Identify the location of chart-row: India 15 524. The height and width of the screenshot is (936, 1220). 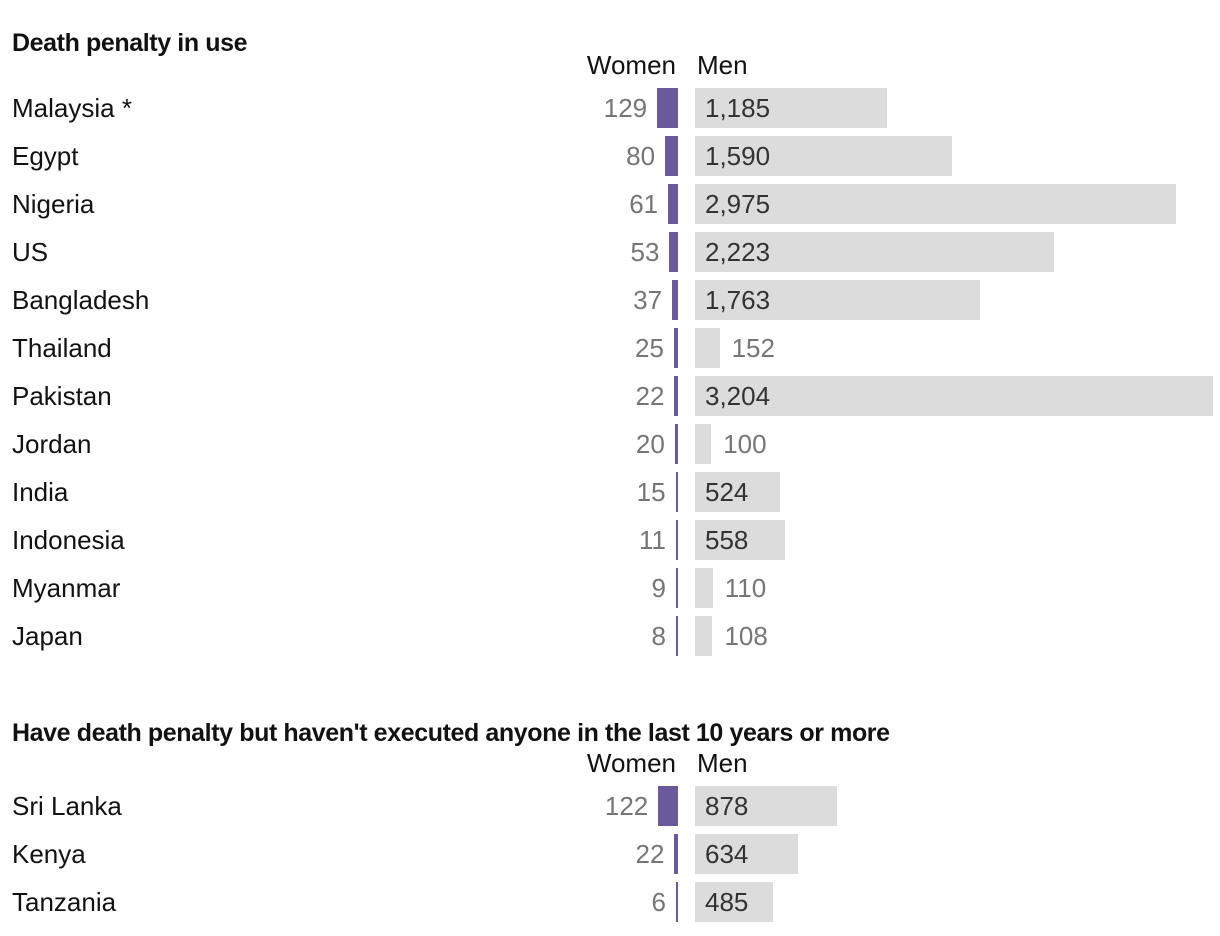
(610, 492).